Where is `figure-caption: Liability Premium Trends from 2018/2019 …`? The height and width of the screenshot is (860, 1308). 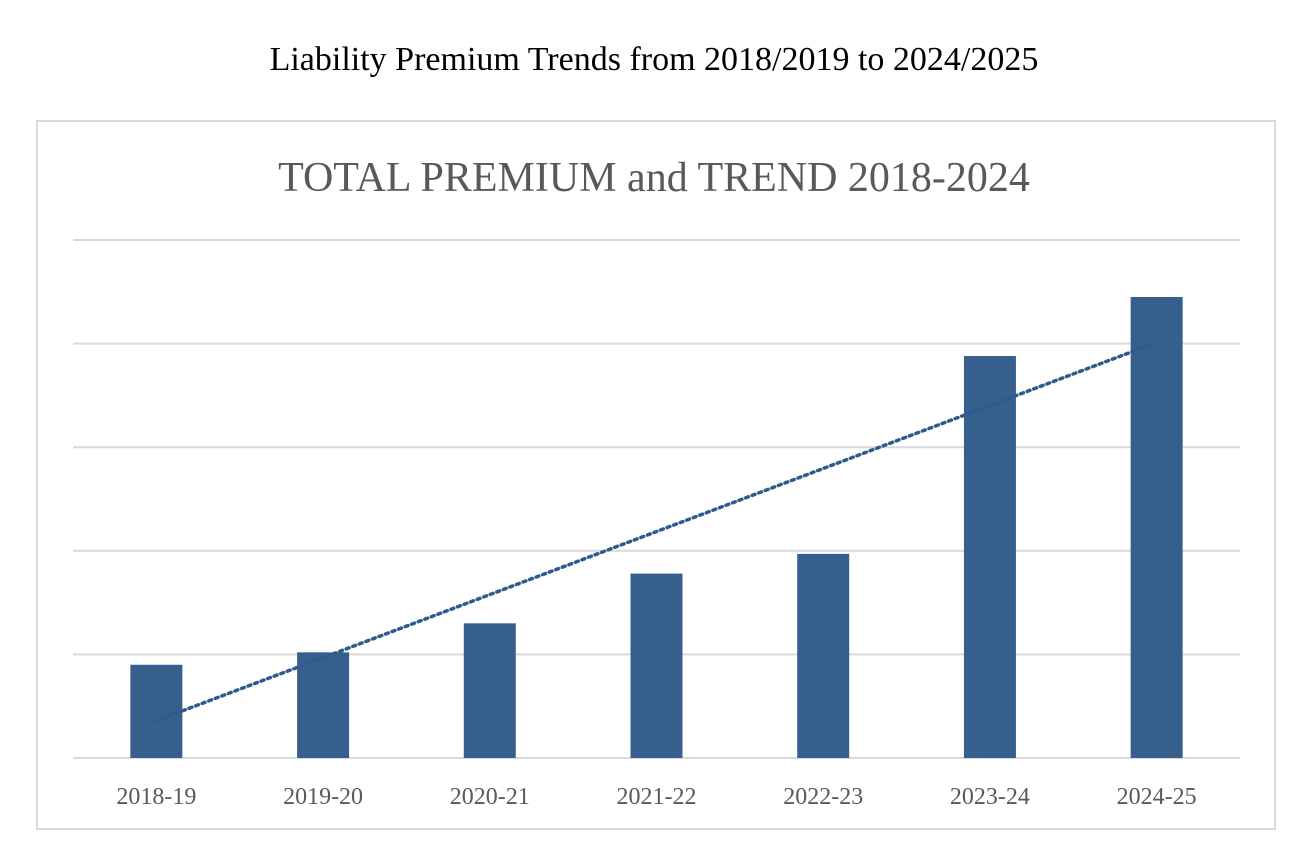 figure-caption: Liability Premium Trends from 2018/2019 … is located at coordinates (654, 59).